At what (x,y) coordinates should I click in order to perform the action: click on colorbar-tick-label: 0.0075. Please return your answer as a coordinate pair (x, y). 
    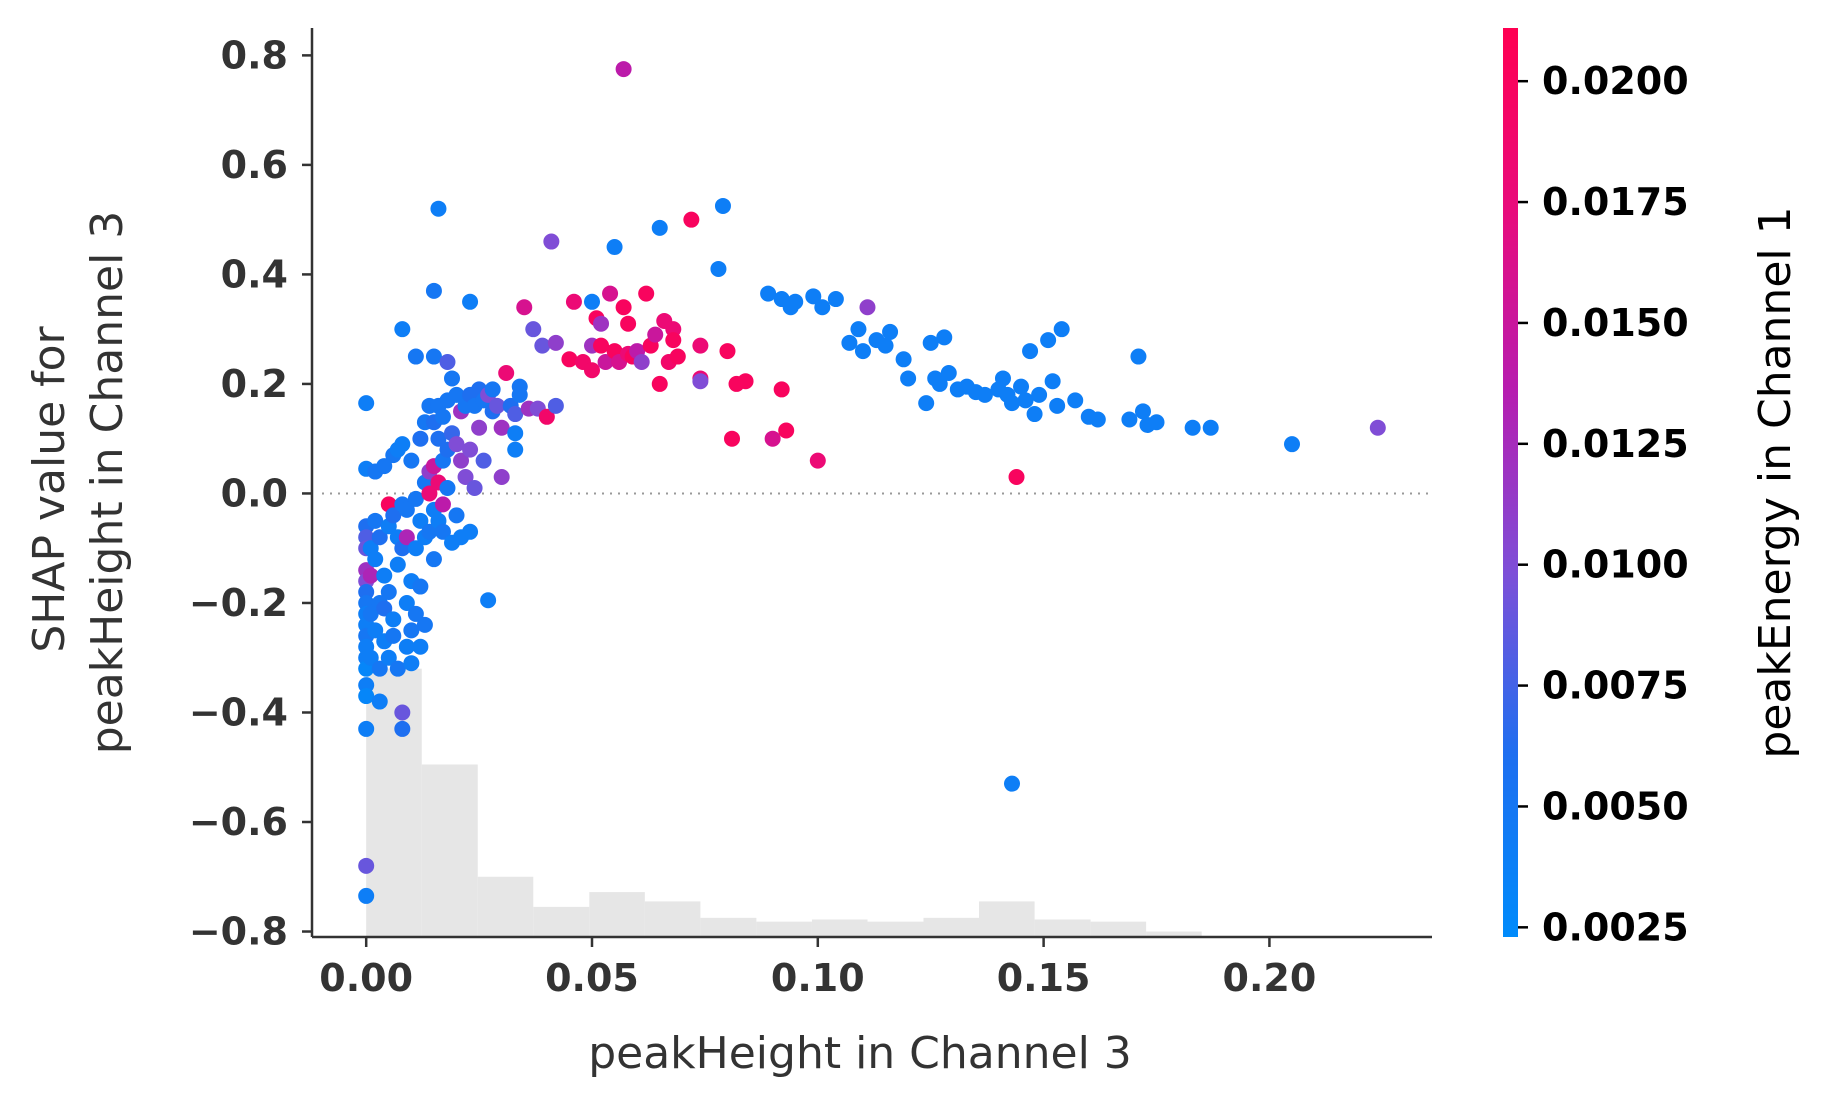
    Looking at the image, I should click on (1615, 686).